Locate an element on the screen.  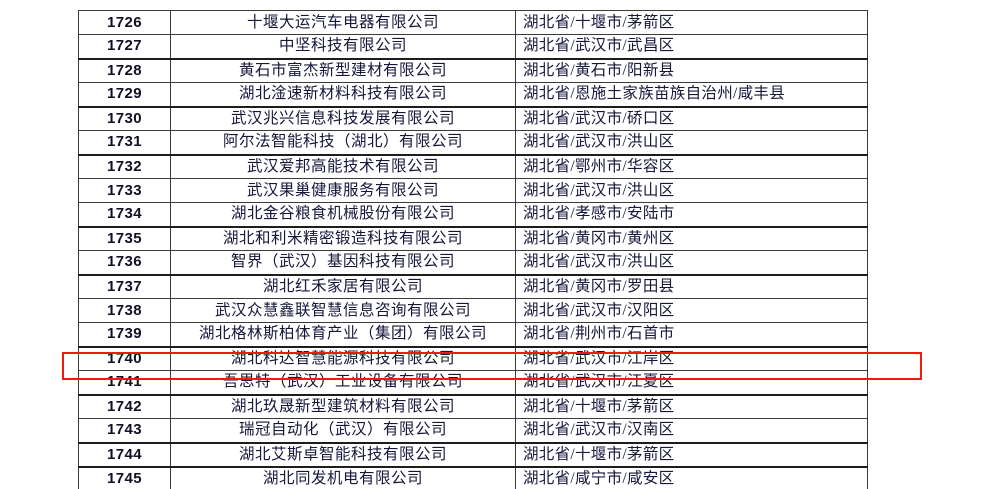
row-index-cell: 1727 is located at coordinates (124, 46).